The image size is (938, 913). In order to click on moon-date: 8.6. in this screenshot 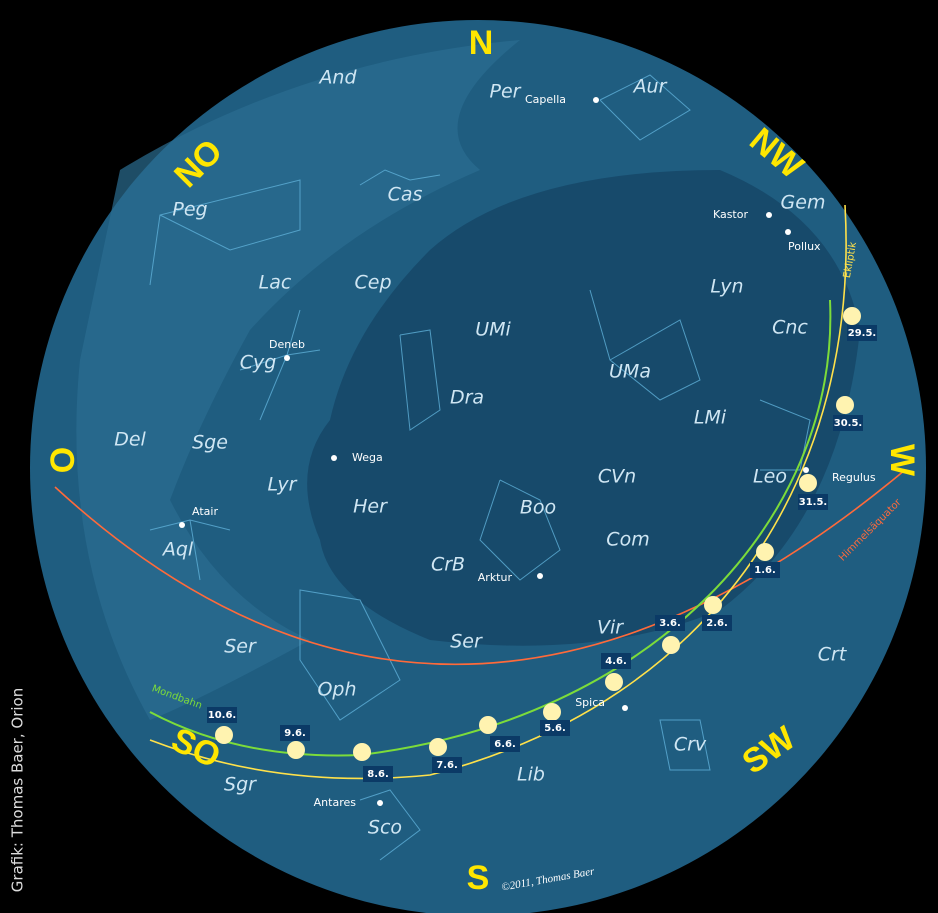, I will do `click(378, 774)`.